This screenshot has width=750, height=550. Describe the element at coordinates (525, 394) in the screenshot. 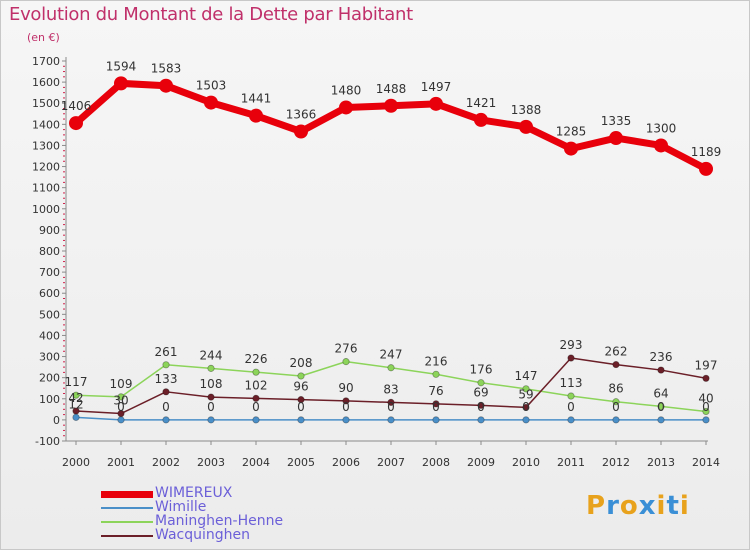

I see `data-label: 59` at that location.